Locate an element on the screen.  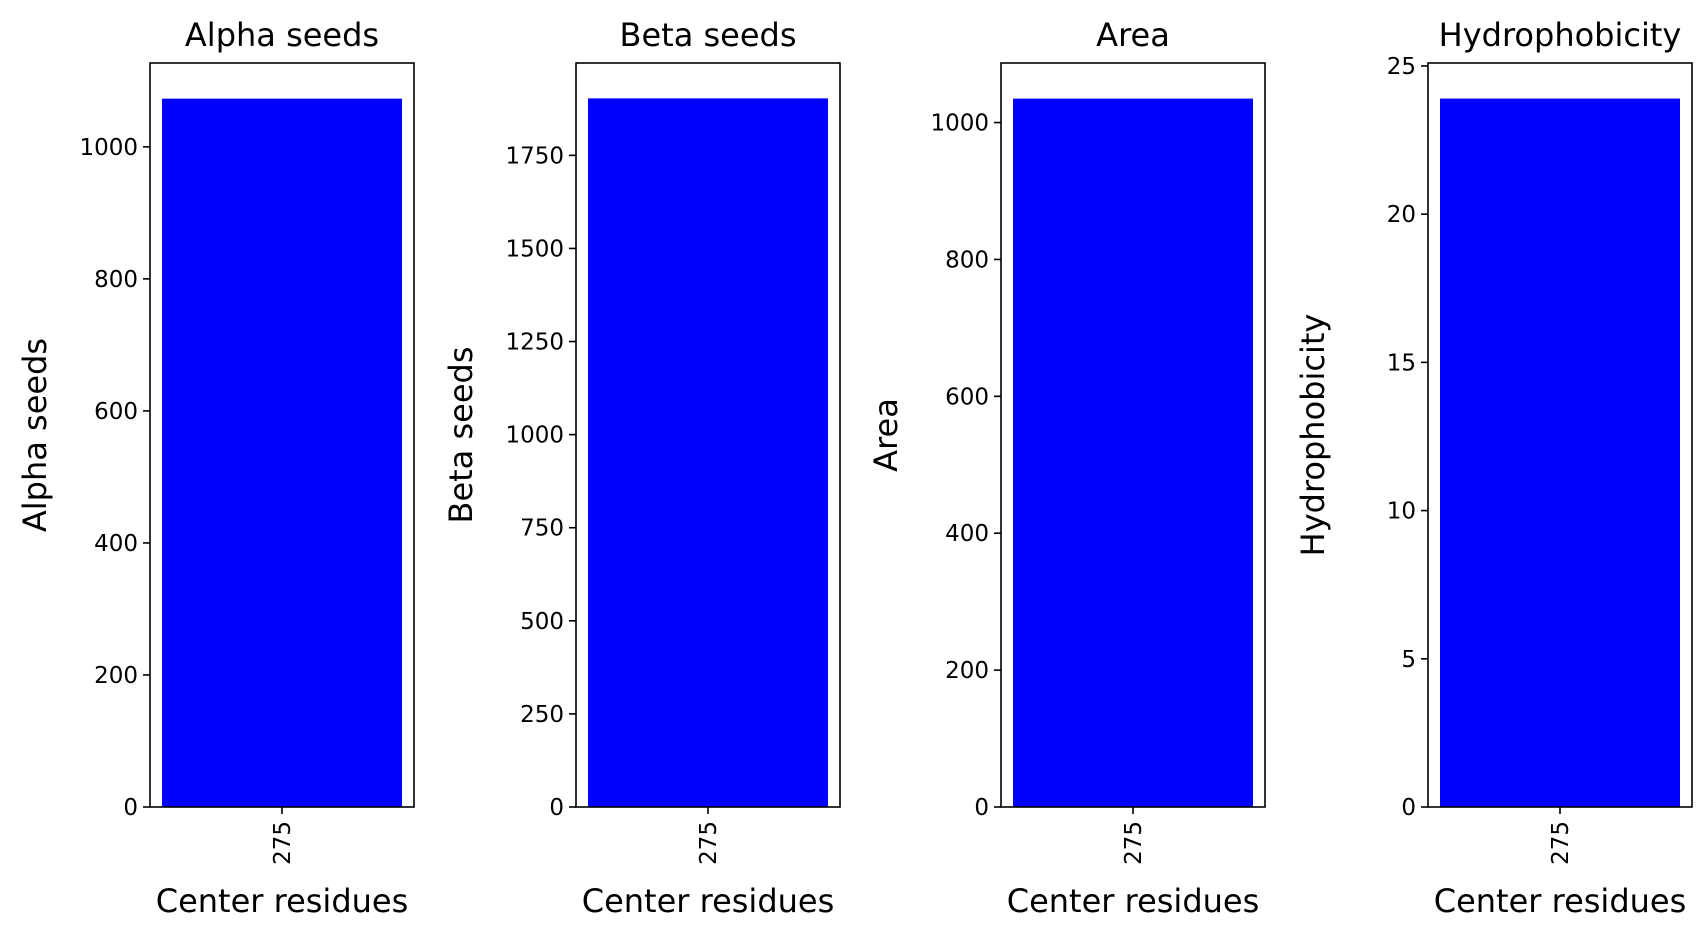
y-axis-label: Beta seeds is located at coordinates (461, 435).